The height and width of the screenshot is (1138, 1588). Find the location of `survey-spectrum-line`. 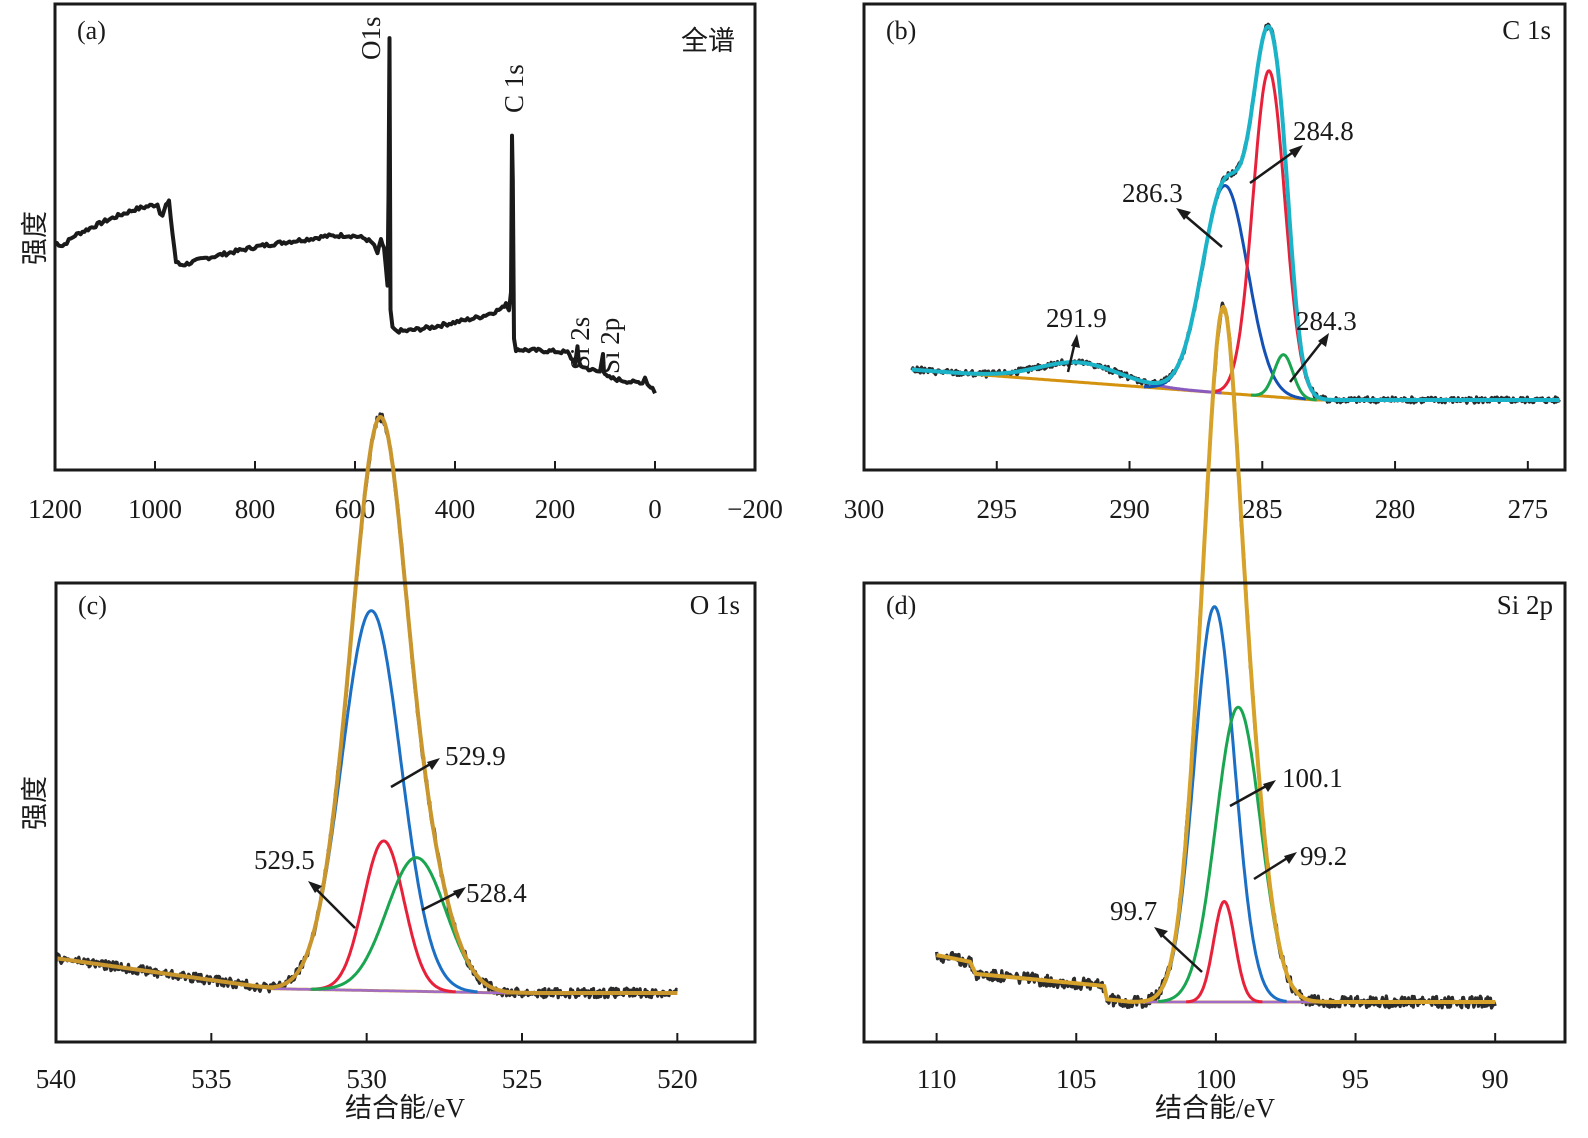

survey-spectrum-line is located at coordinates (355, 215).